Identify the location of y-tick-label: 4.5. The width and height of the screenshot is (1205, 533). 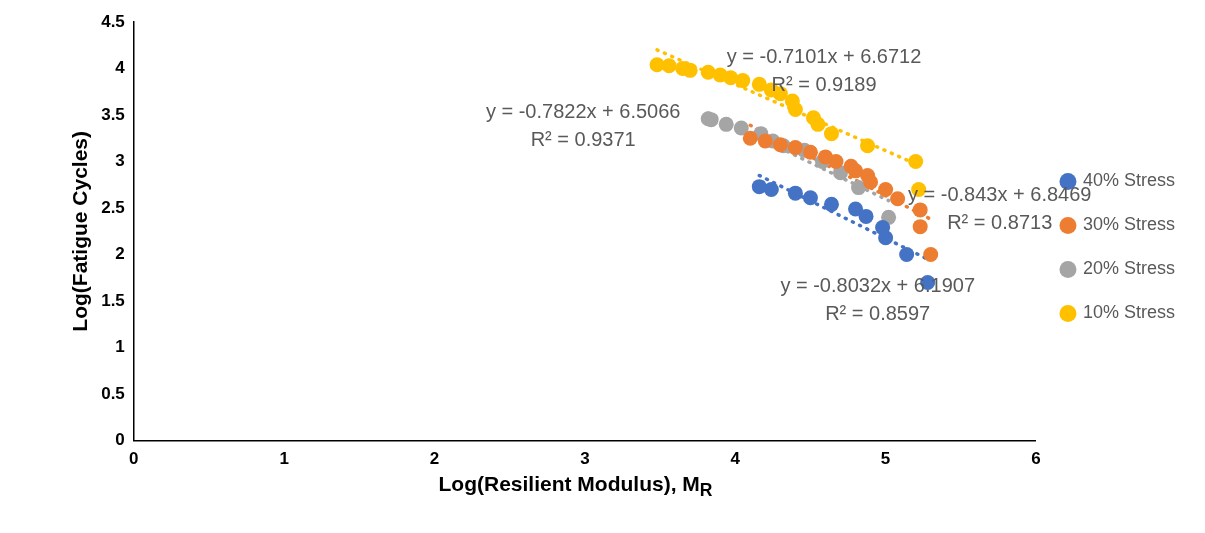
(113, 21).